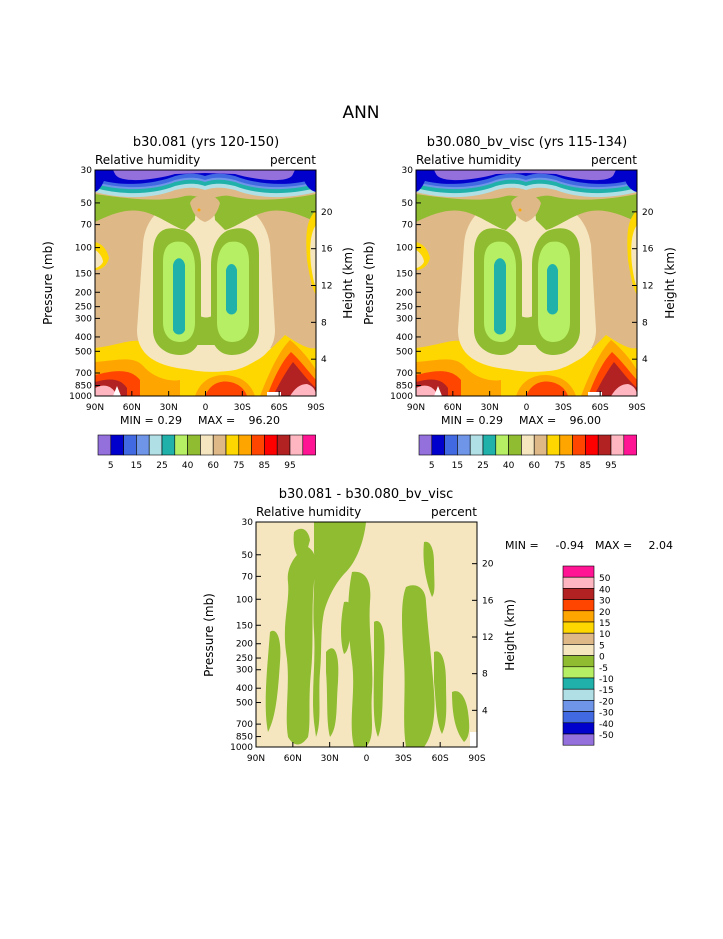 The image size is (723, 939). I want to click on panel-3-subtitle-right: percent, so click(454, 512).